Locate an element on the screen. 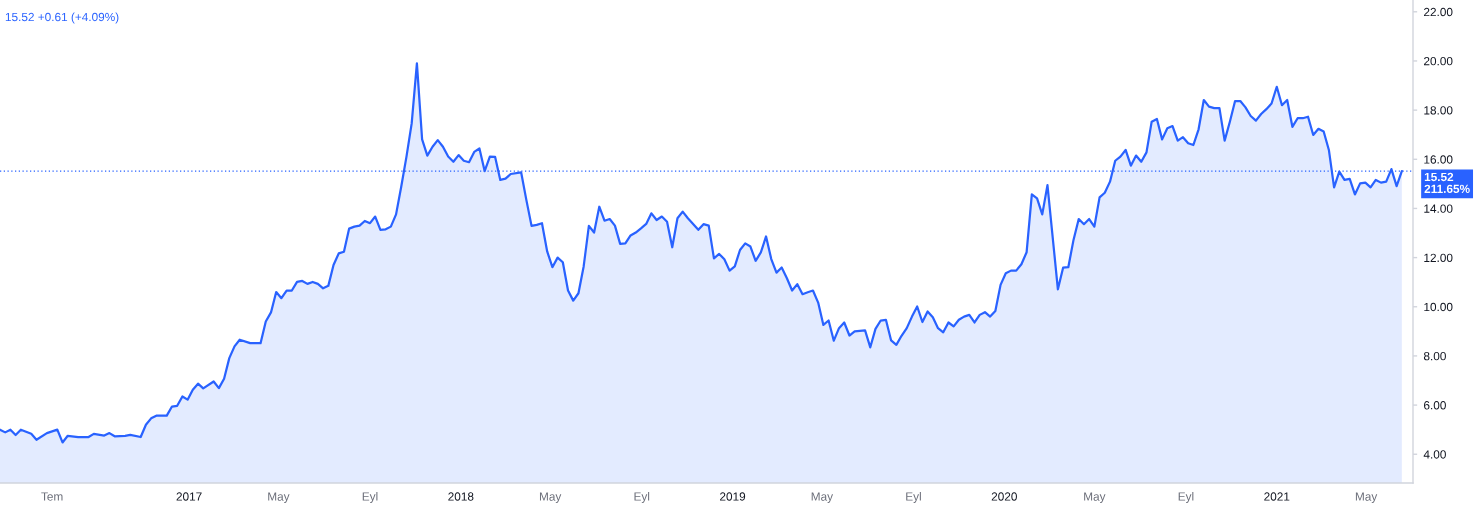  ref-line-label: 15.52 211.65% is located at coordinates (1447, 182).